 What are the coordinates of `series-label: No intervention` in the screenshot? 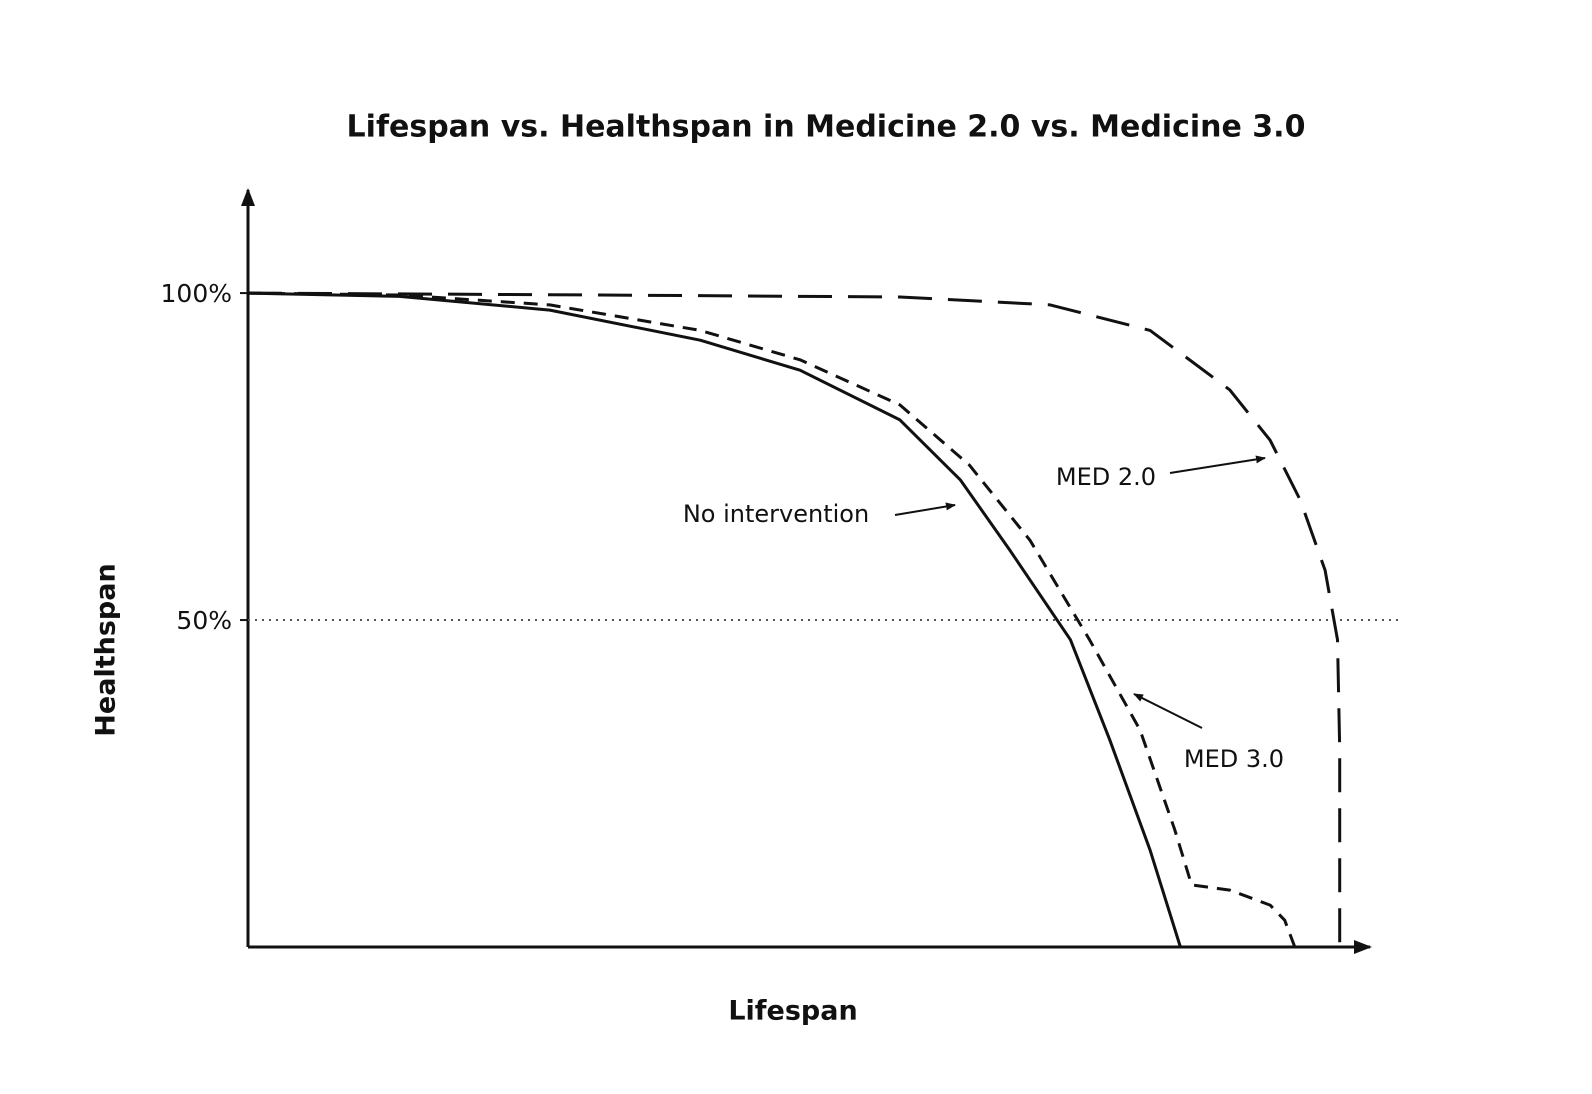 It's located at (776, 514).